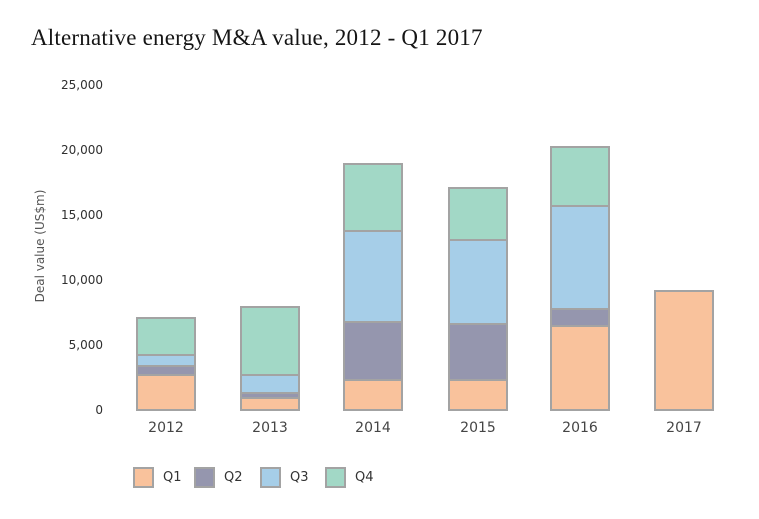 This screenshot has height=519, width=759. I want to click on x-tick-label-2017: 2017, so click(684, 428).